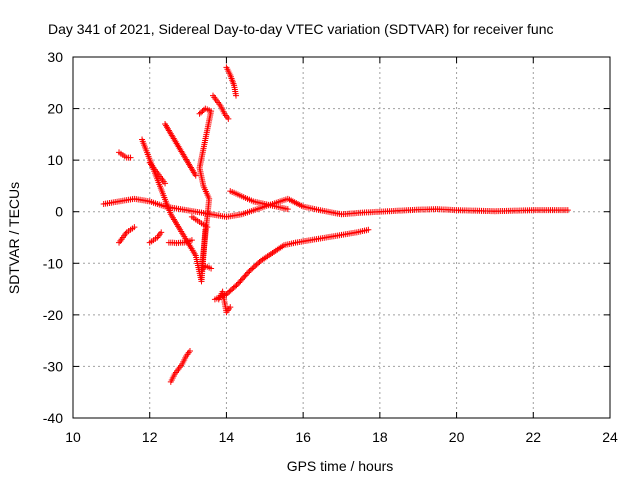  I want to click on y-tick-label: 20, so click(55, 109).